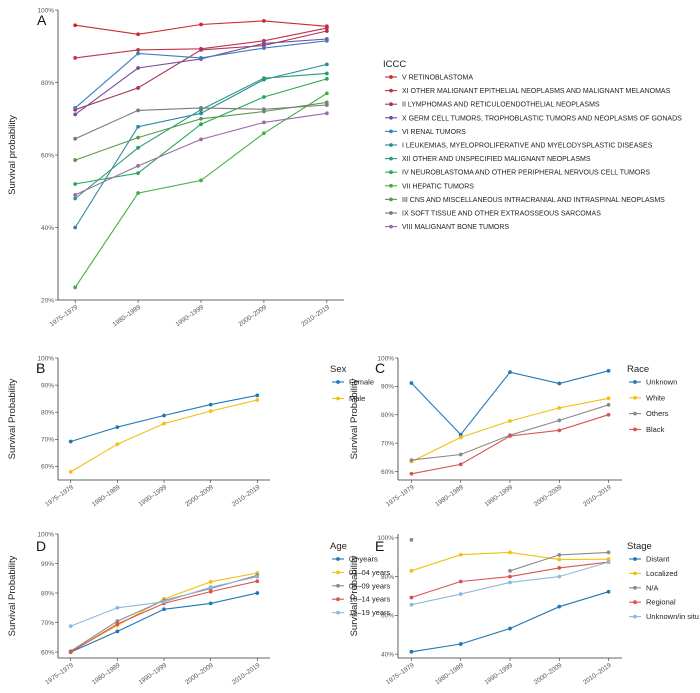 This screenshot has width=700, height=693. I want to click on legend-entry-label: White, so click(655, 397).